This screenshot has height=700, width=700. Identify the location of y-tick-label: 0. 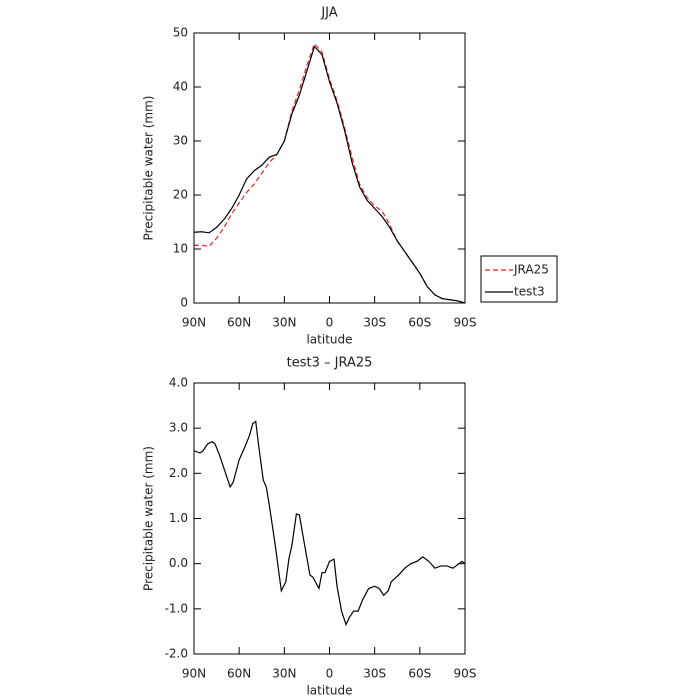
(184, 303).